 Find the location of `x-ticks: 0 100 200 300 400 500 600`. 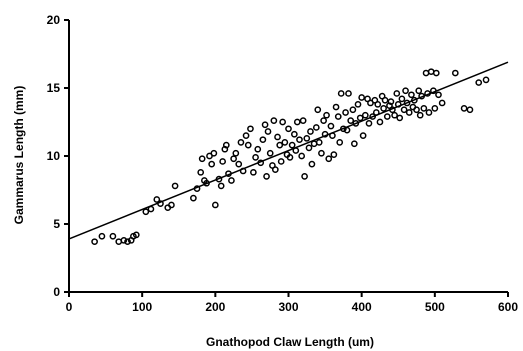

x-ticks: 0 100 200 300 400 500 600 is located at coordinates (292, 303).